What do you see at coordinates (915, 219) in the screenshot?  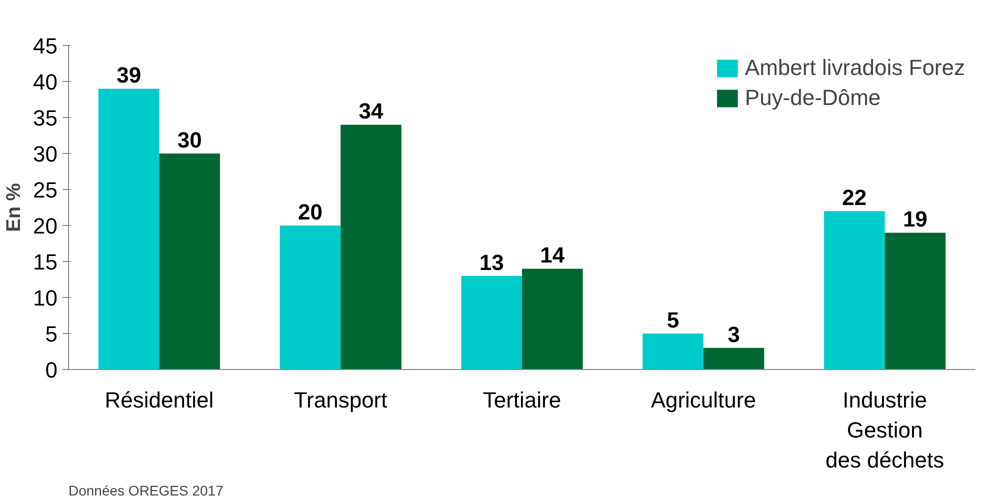 I see `data-label: 19` at bounding box center [915, 219].